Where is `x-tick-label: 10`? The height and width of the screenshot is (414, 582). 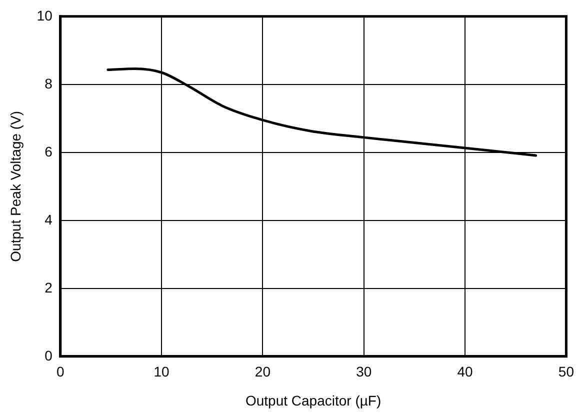 x-tick-label: 10 is located at coordinates (162, 372).